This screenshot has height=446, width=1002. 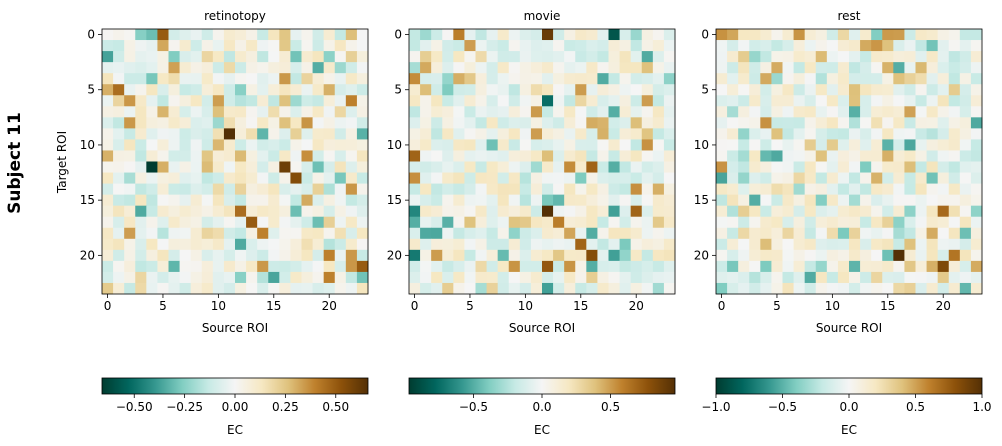 I want to click on panel-title: retinotopy, so click(x=235, y=16).